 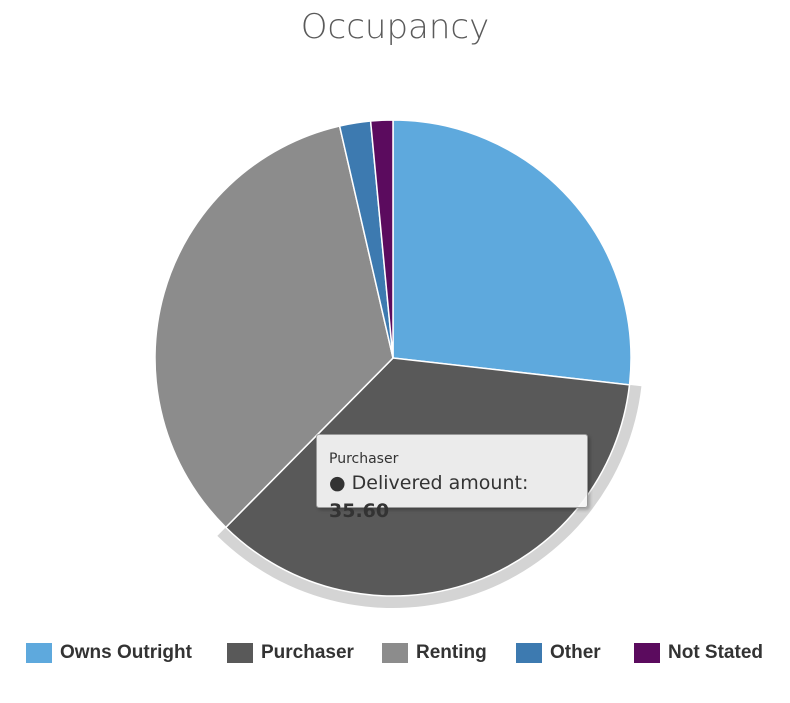 I want to click on legend-label: Owns Outright, so click(x=126, y=652).